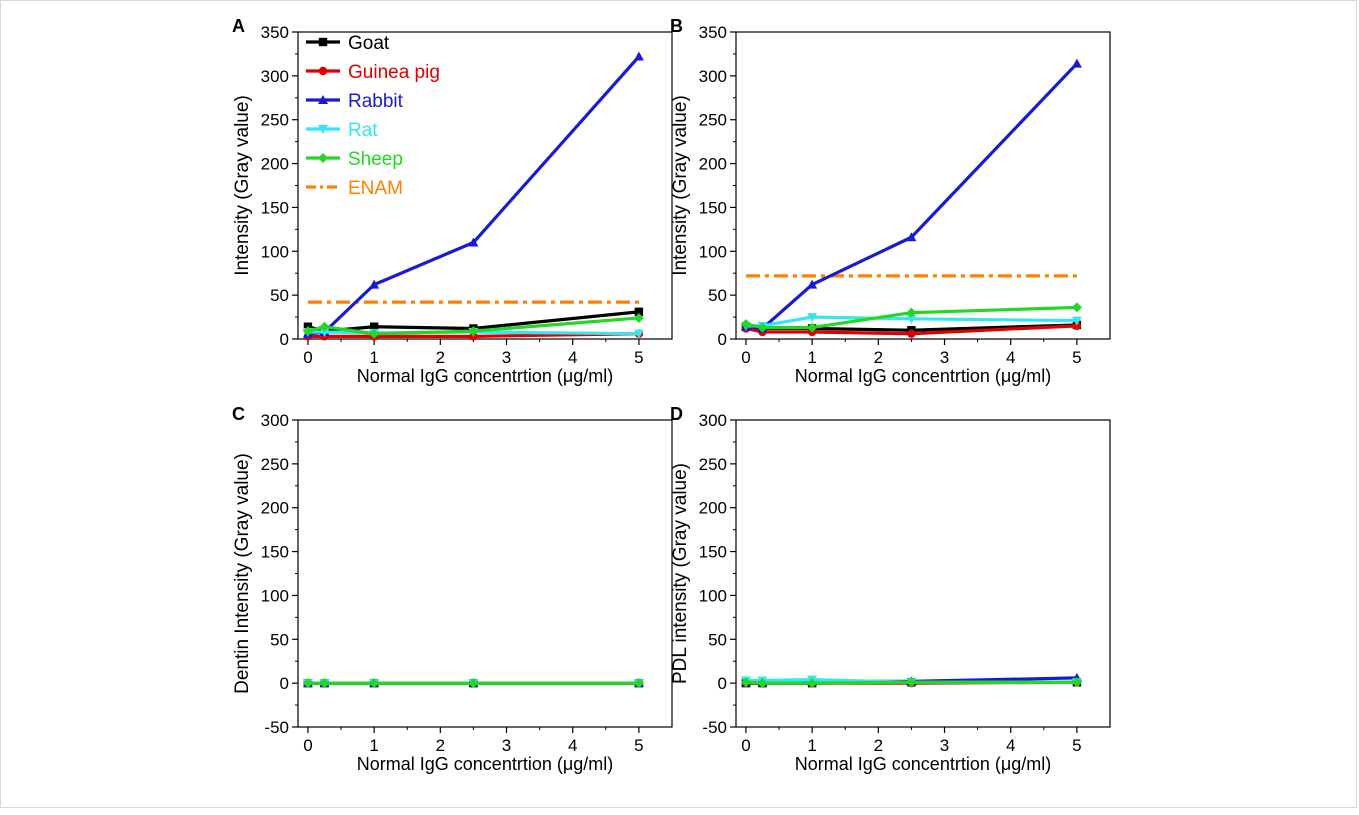  I want to click on legend-marker-rabbit, so click(323, 99).